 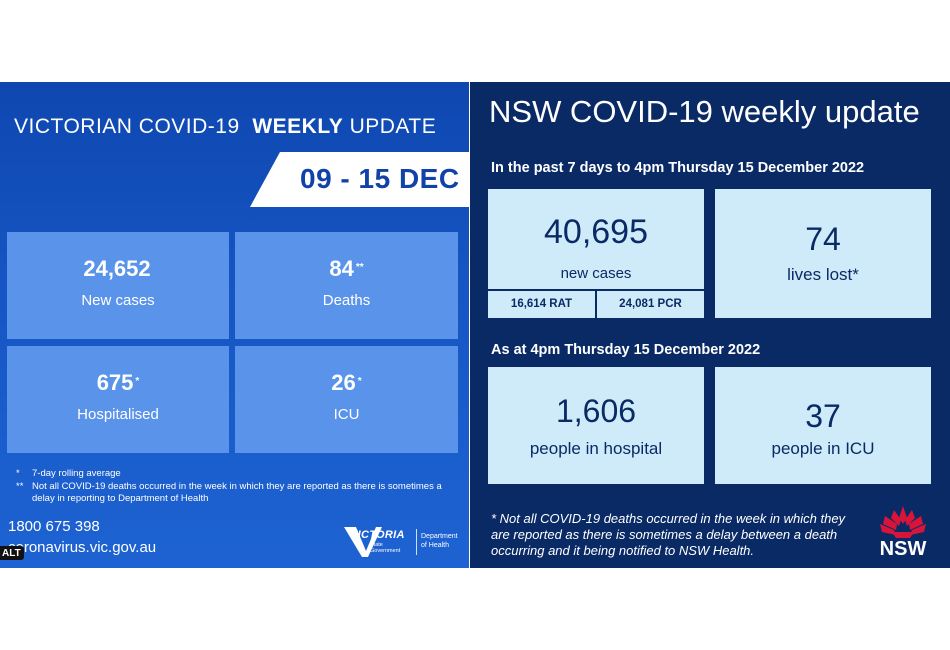 I want to click on vic-hospitalised-label: Hospitalised, so click(x=118, y=414).